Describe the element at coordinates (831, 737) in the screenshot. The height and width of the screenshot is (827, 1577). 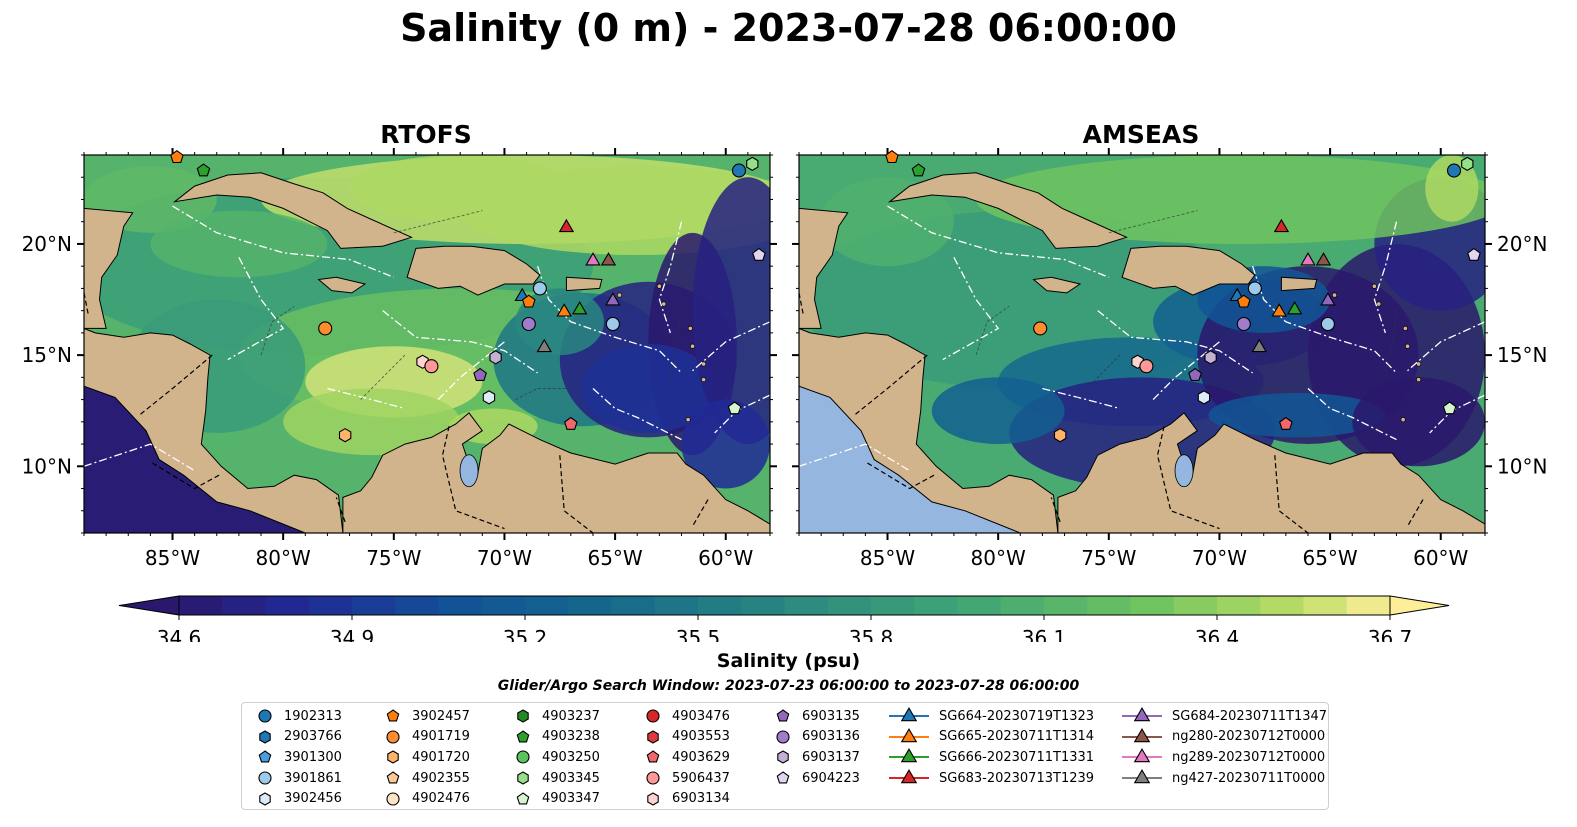
I see `legend-item-label: 6903136` at that location.